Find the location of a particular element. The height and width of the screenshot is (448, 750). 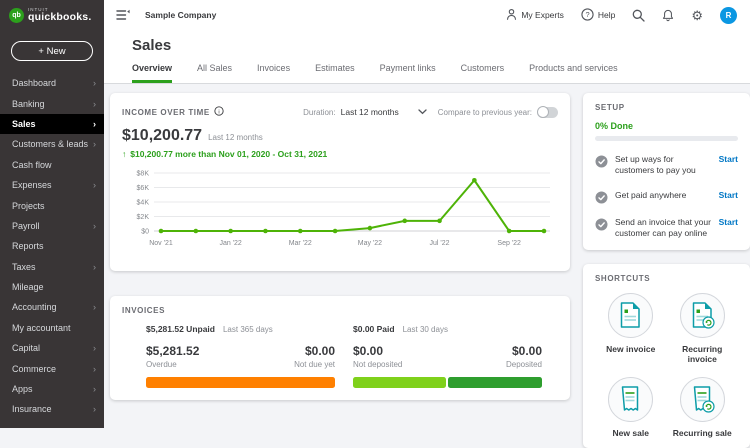

sidebar-item-commerce: Commerce› is located at coordinates (52, 368).